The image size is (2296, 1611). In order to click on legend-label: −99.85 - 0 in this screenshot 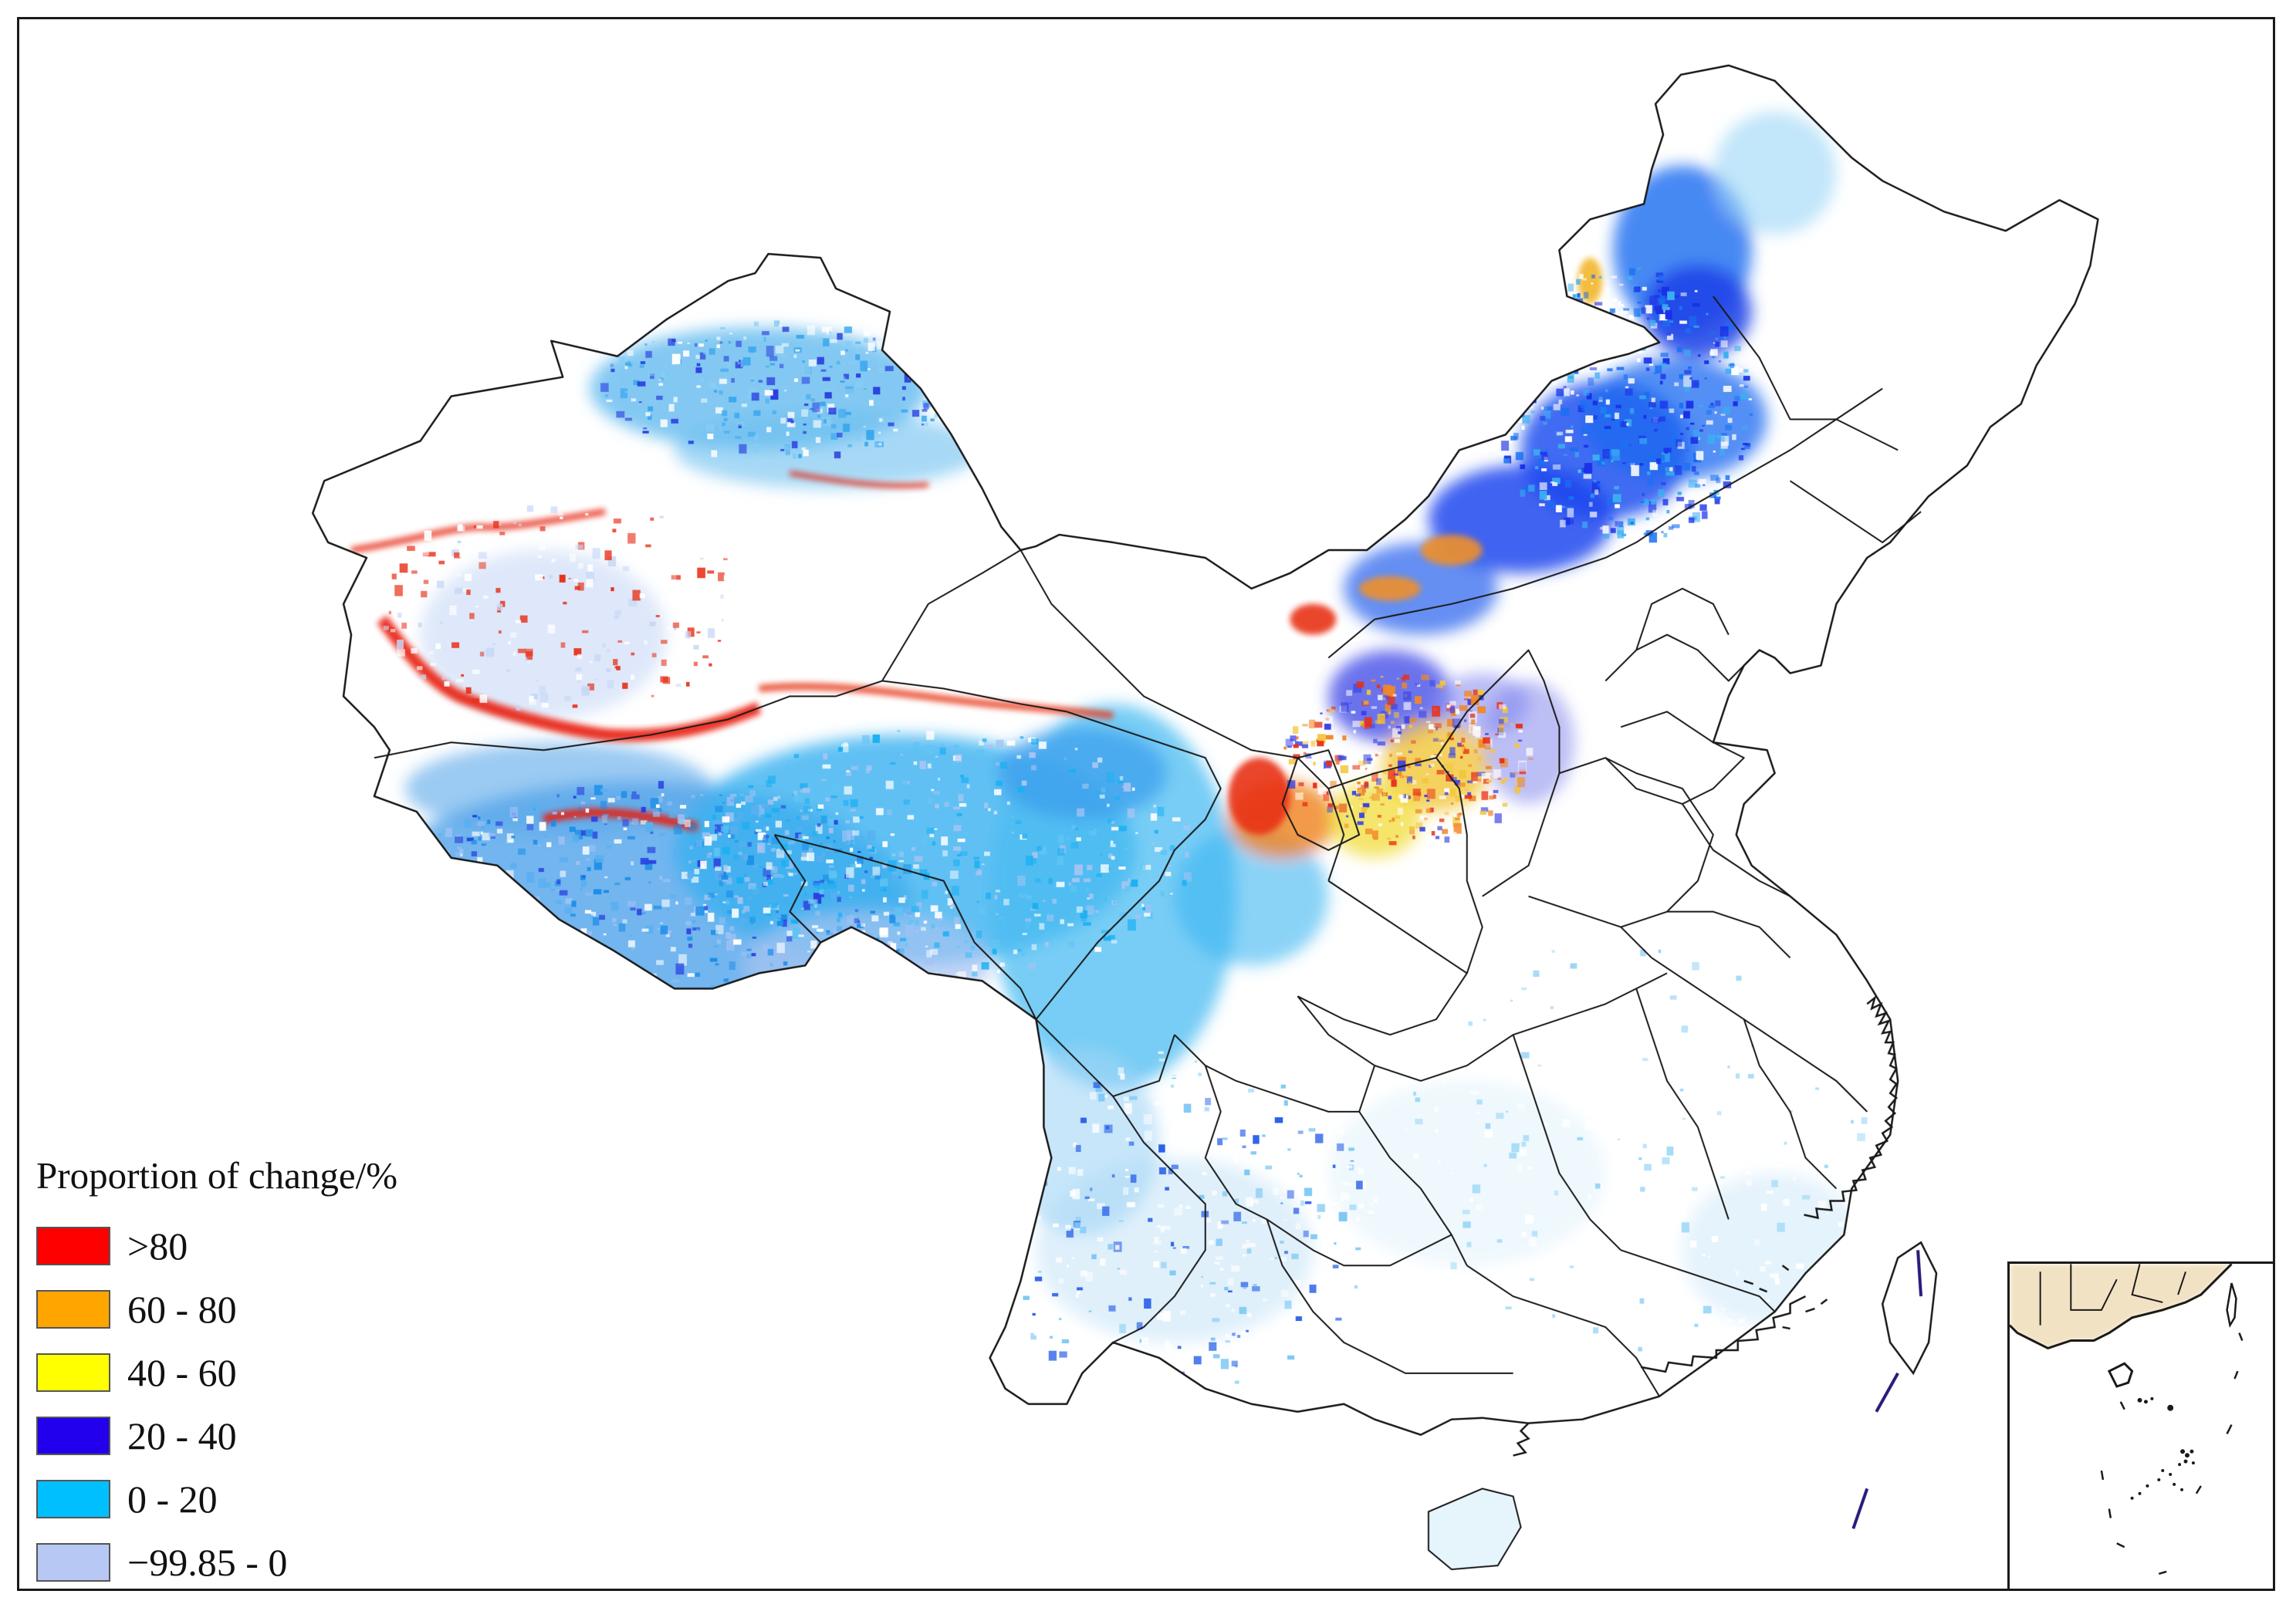, I will do `click(207, 1562)`.